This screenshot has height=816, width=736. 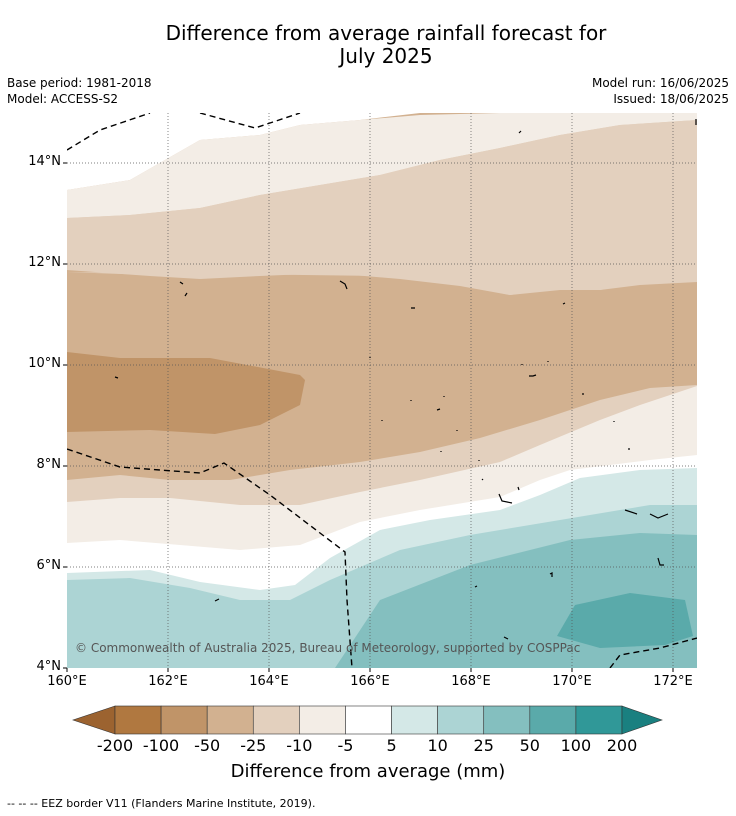 I want to click on model-name: Model: ACCESS-S2, so click(x=63, y=99).